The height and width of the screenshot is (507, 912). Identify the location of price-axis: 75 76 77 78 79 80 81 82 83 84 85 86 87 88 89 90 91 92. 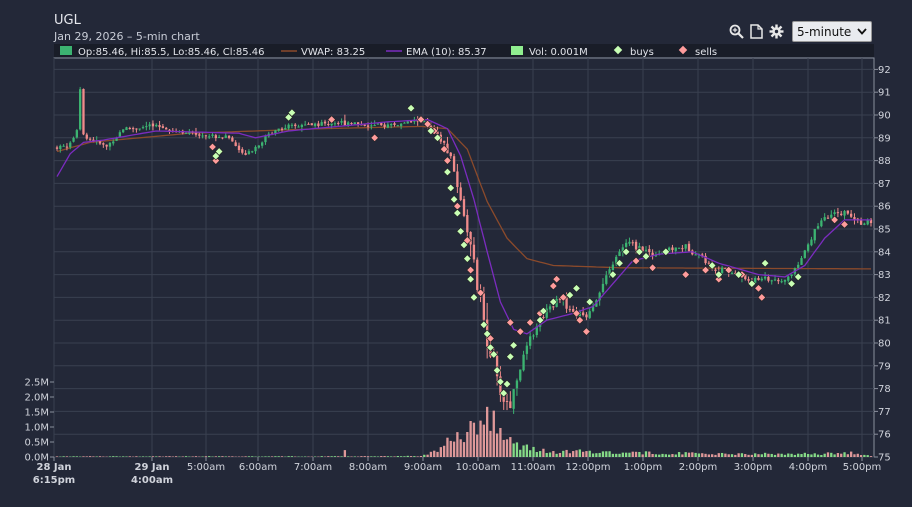
(882, 264).